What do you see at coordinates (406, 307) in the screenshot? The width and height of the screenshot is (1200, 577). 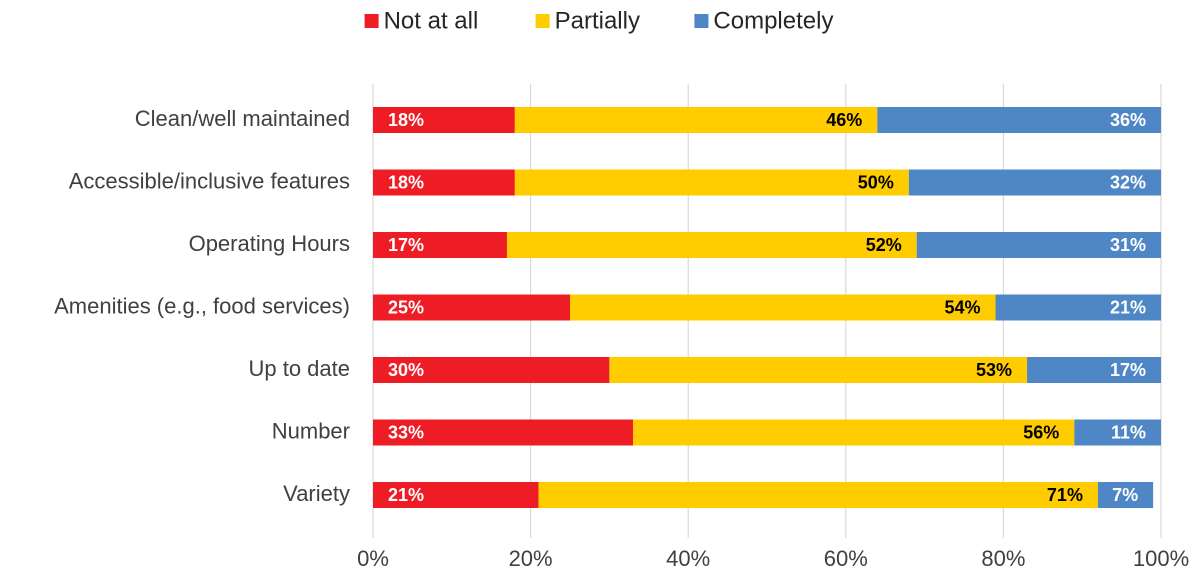 I see `data-label-not-at-all: 25%` at bounding box center [406, 307].